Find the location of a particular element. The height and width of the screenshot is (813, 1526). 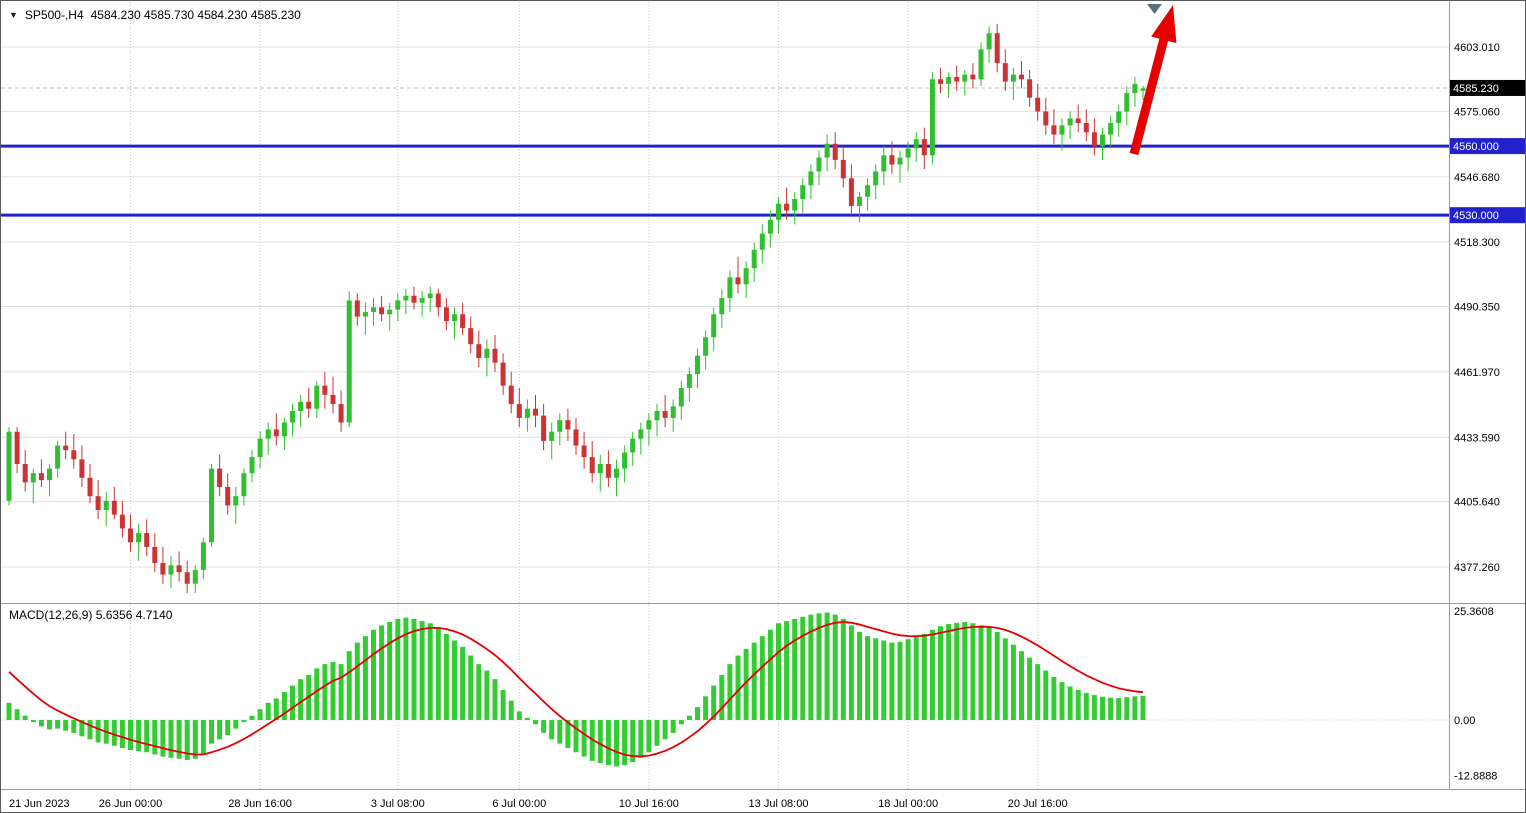

time-axis-label: 3 Jul 08:00 is located at coordinates (398, 804).